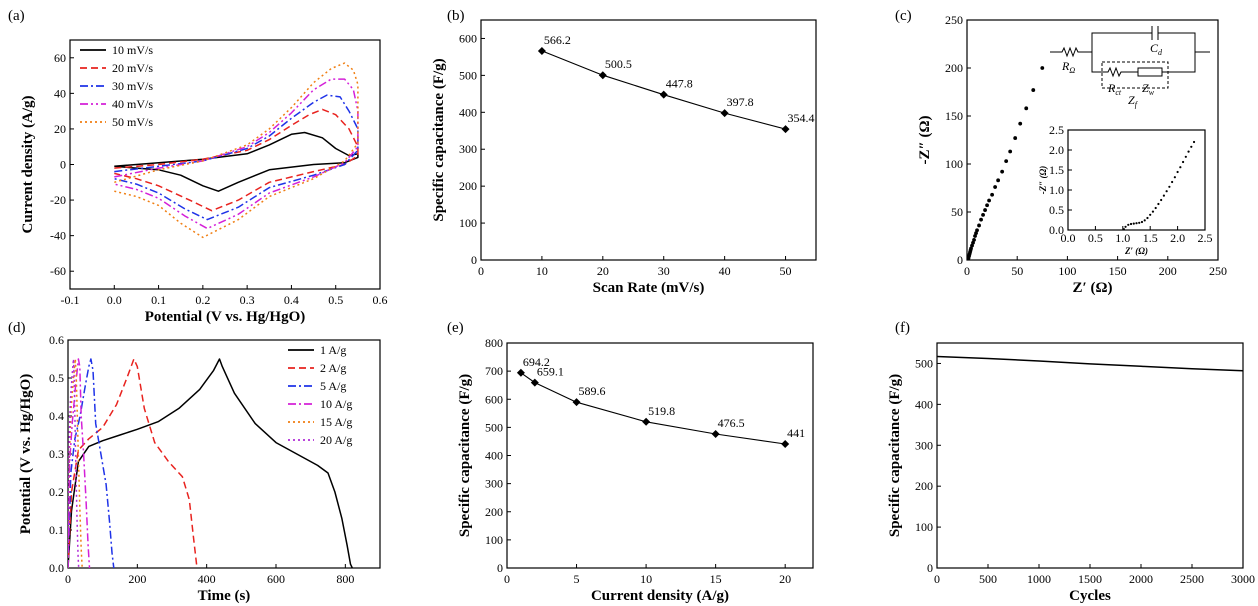  Describe the element at coordinates (224, 596) in the screenshot. I see `x-axis-label: Time (s)` at that location.